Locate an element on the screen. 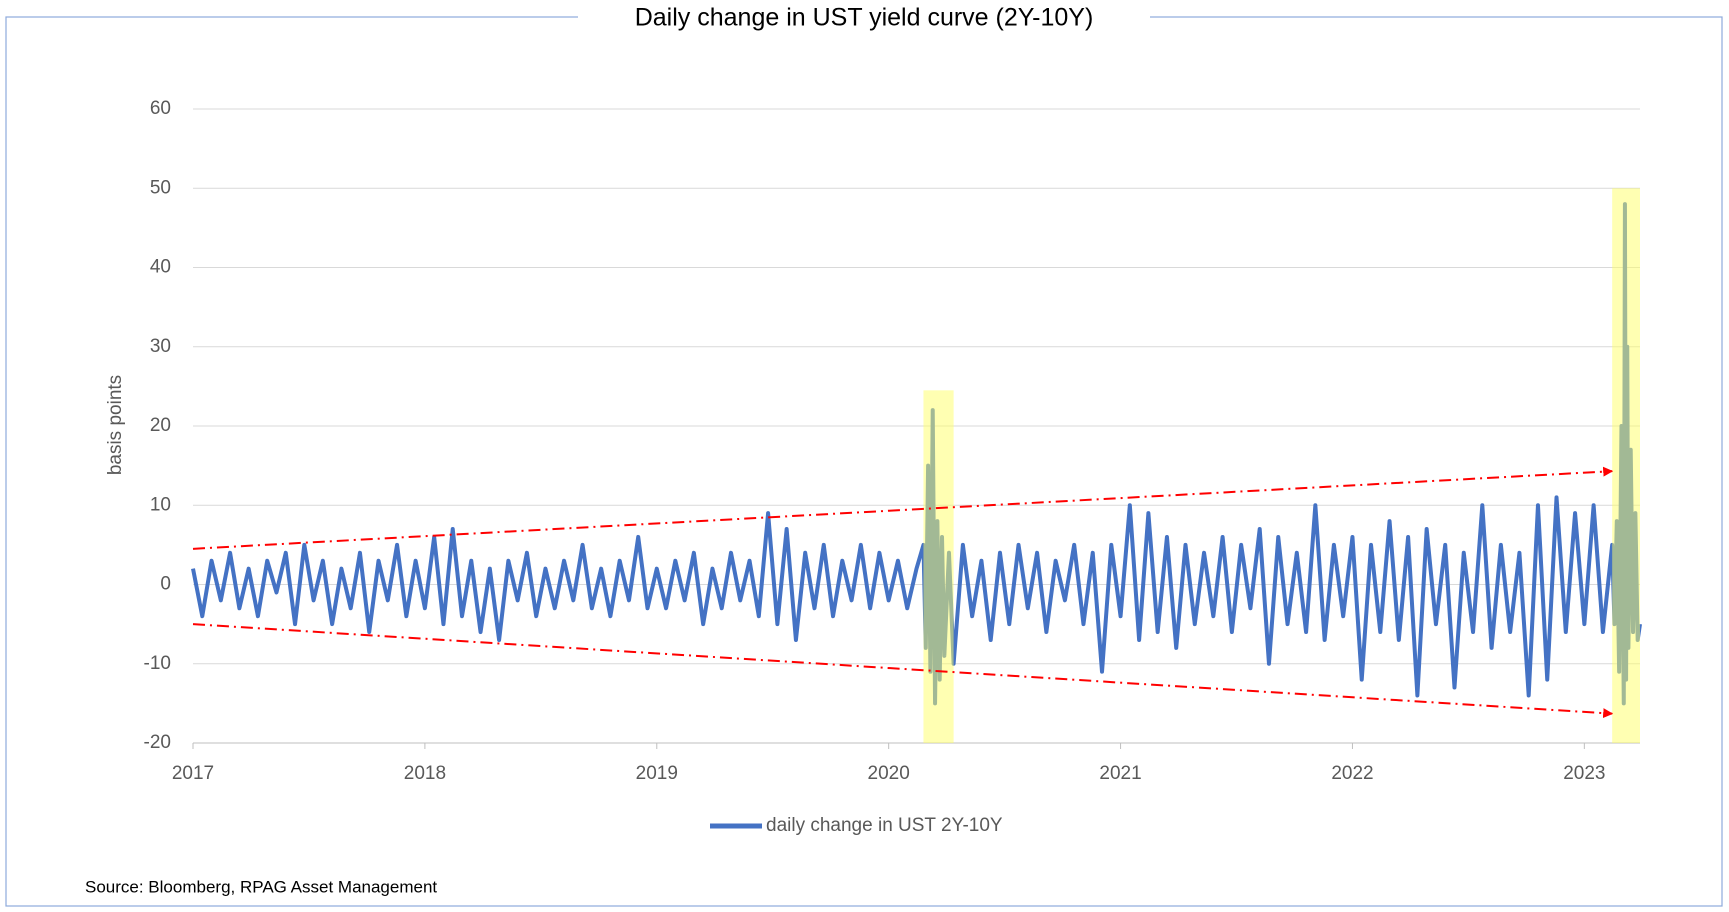 This screenshot has width=1729, height=912. source-note: Source: Bloomberg, RPAG Asset Management is located at coordinates (261, 886).